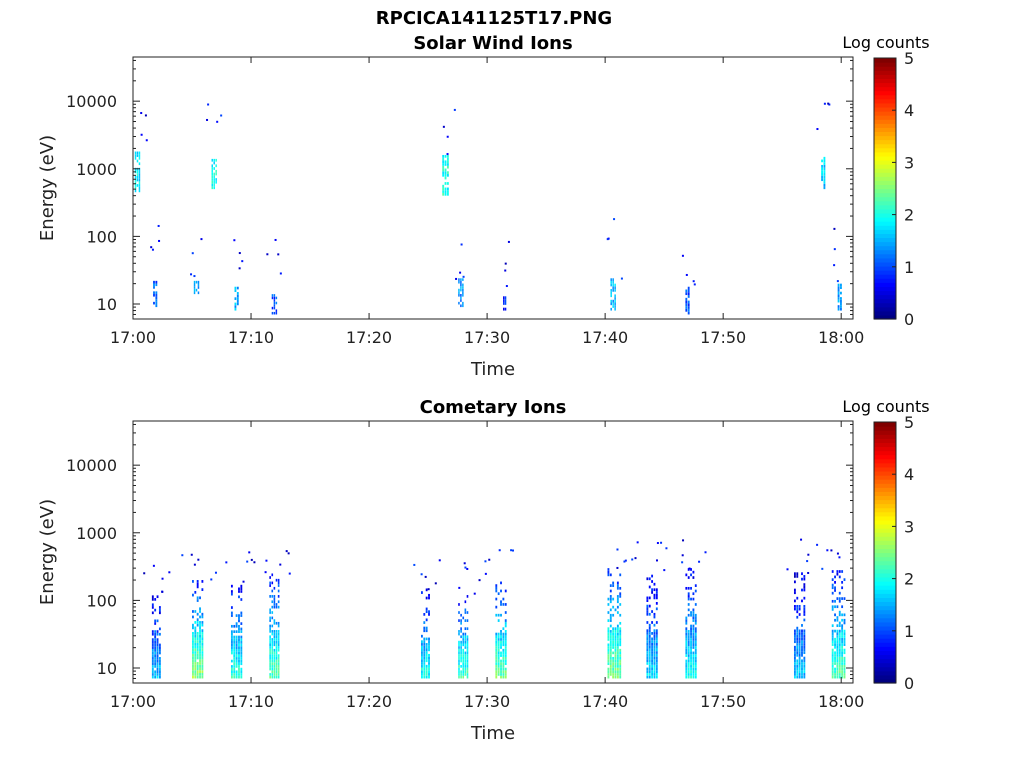 This screenshot has width=1024, height=768. What do you see at coordinates (487, 337) in the screenshot?
I see `x-tick-label: 17:30` at bounding box center [487, 337].